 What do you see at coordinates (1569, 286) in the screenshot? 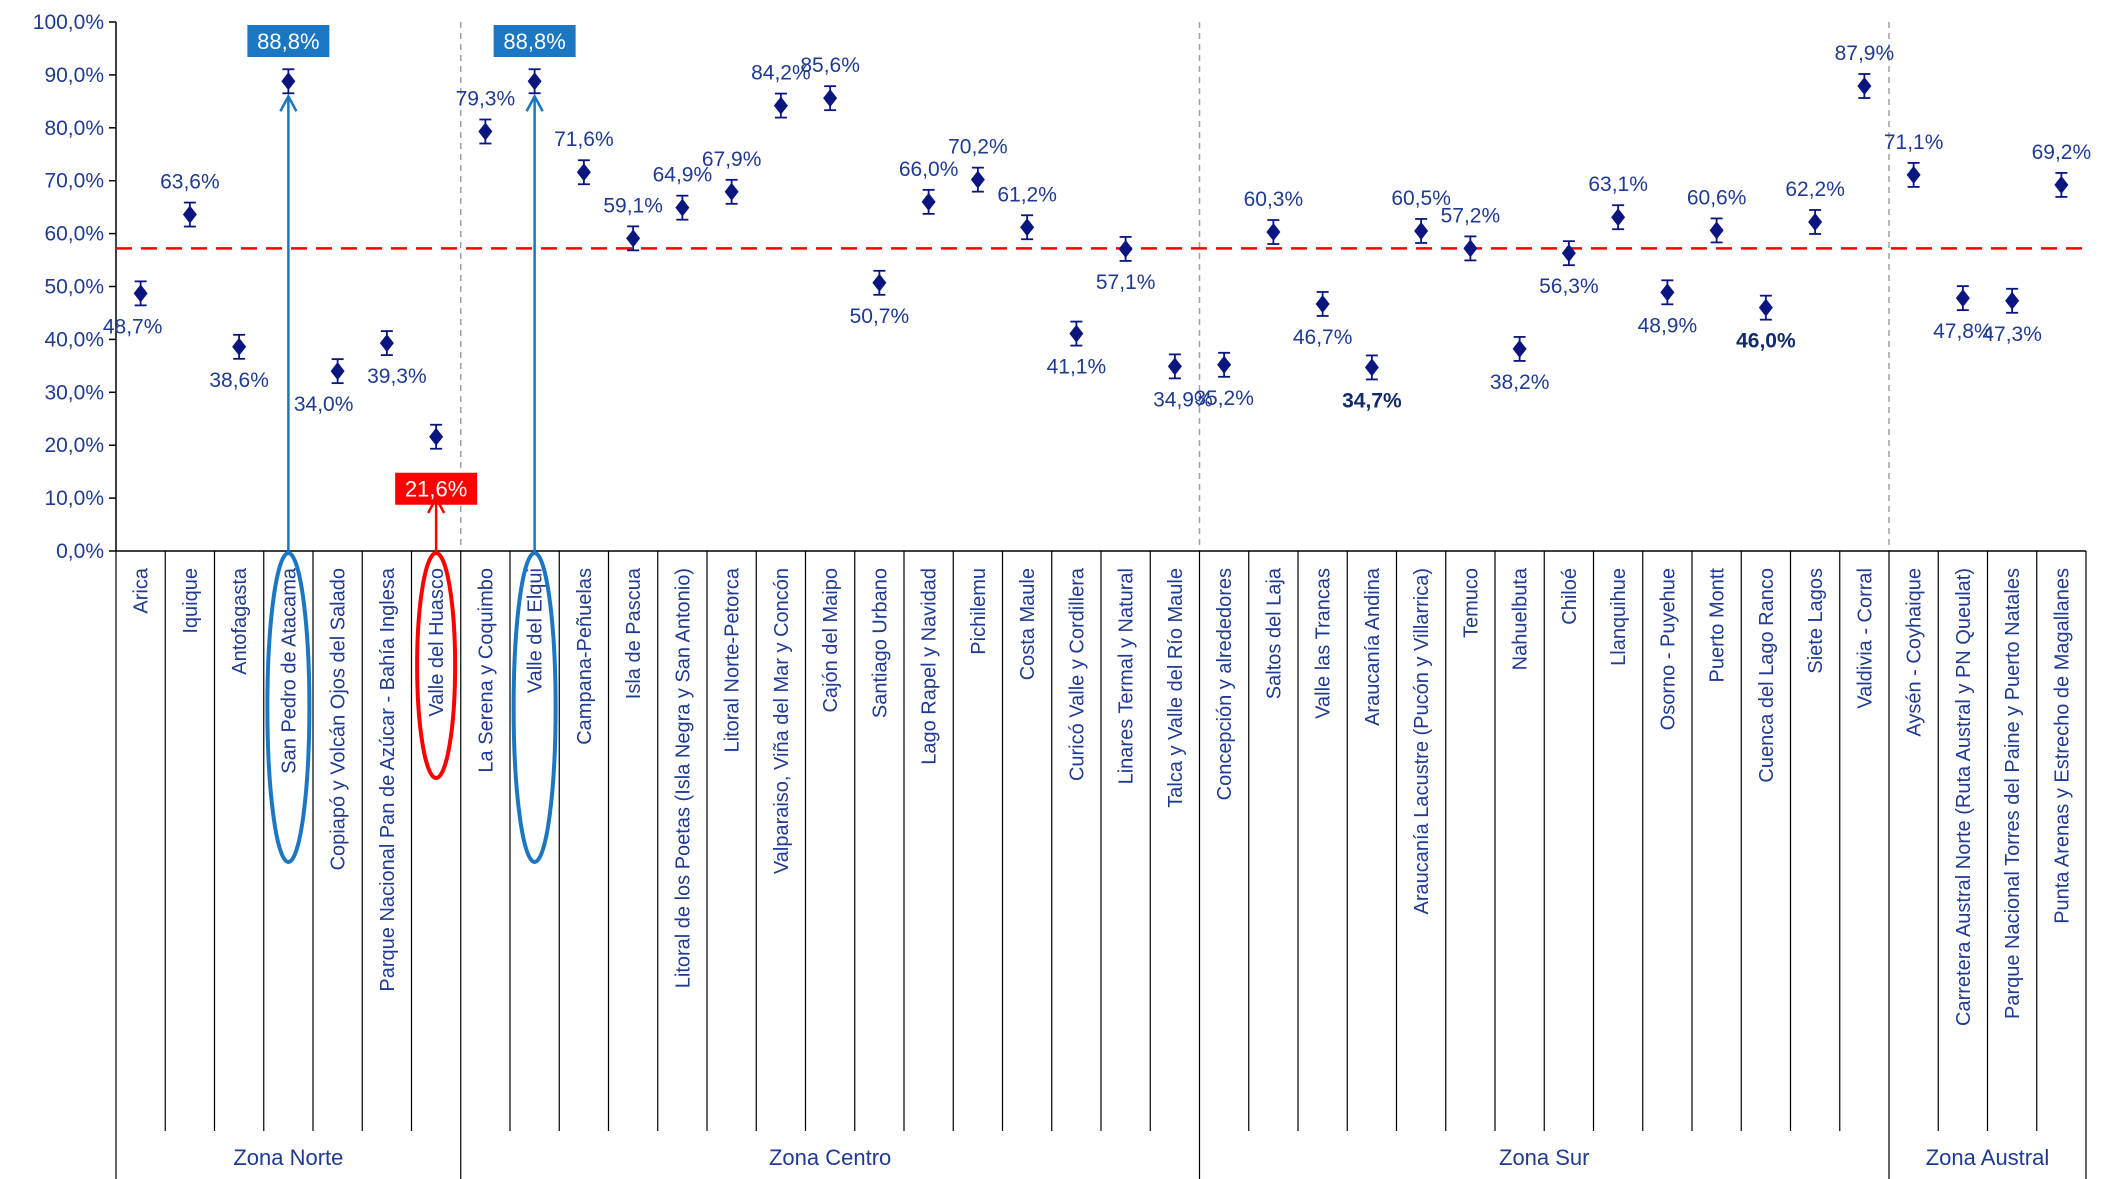
I see `data-value-label: 56,3%` at bounding box center [1569, 286].